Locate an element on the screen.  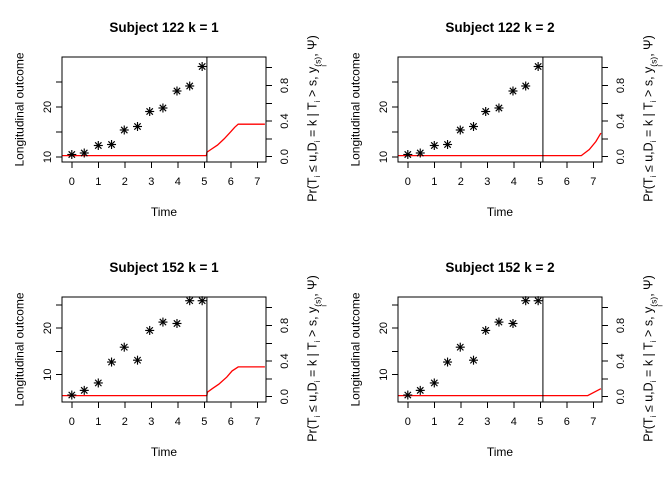
y-axis-title-left: Longitudinal outcome is located at coordinates (355, 349).